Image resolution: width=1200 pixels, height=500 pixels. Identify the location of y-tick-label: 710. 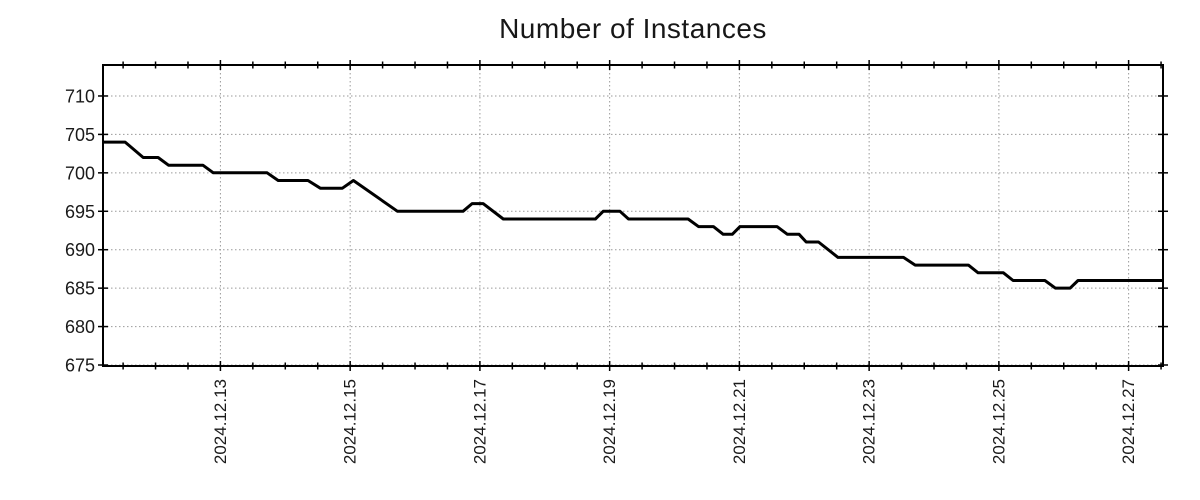
(80, 96).